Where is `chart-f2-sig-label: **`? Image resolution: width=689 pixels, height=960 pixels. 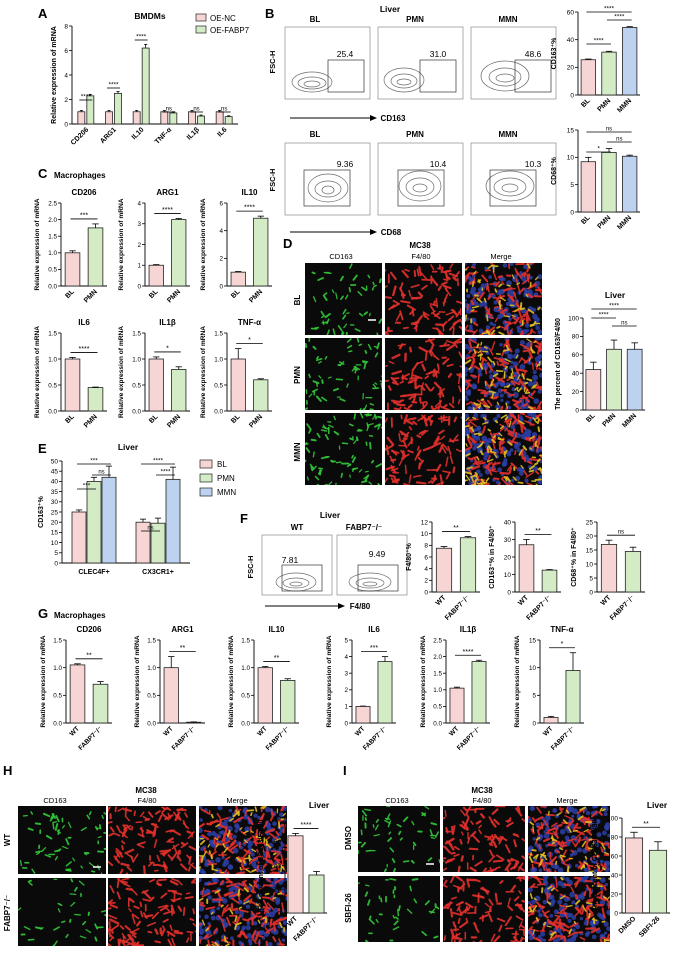 chart-f2-sig-label: ** is located at coordinates (538, 531).